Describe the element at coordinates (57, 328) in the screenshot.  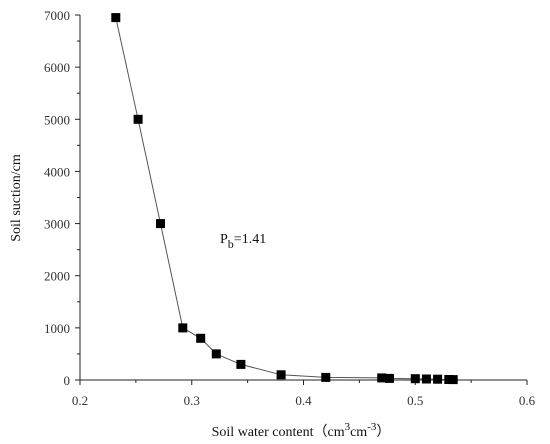
I see `y-tick-label: 1000` at that location.